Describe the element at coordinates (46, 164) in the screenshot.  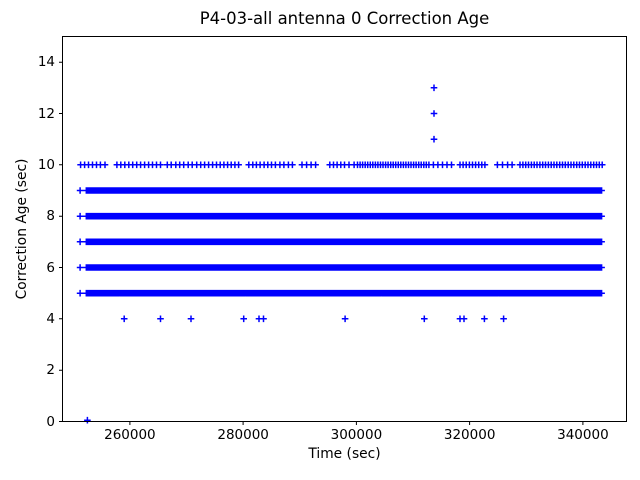
I see `y-tick-label: 10` at that location.